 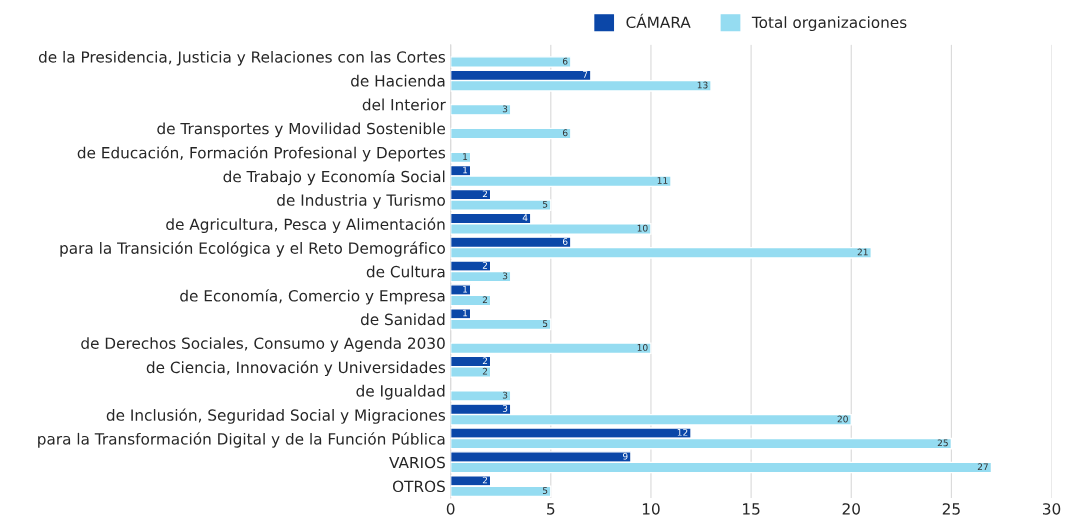 I want to click on x-tick-label: 20, so click(x=851, y=509).